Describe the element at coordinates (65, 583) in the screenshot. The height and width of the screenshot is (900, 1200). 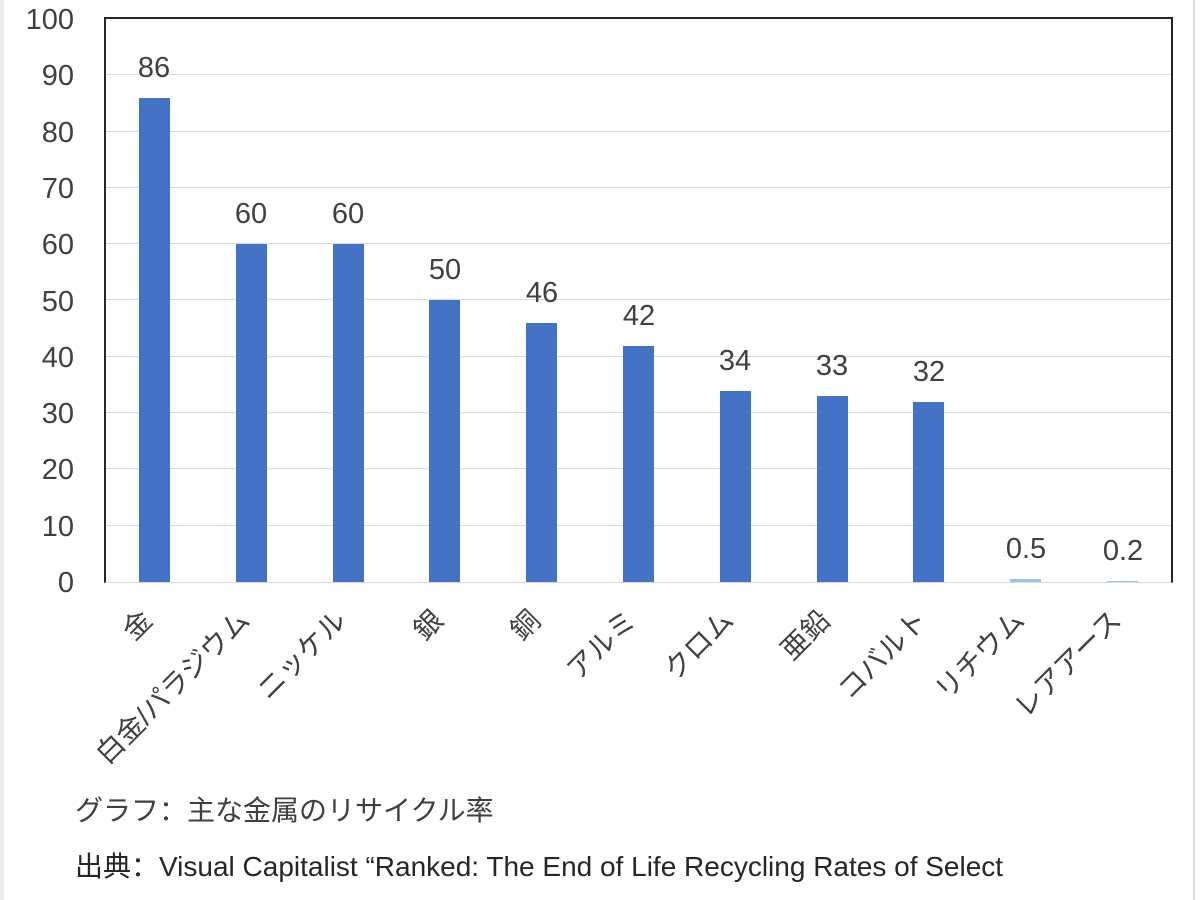
I see `y-tick-label: 0` at that location.